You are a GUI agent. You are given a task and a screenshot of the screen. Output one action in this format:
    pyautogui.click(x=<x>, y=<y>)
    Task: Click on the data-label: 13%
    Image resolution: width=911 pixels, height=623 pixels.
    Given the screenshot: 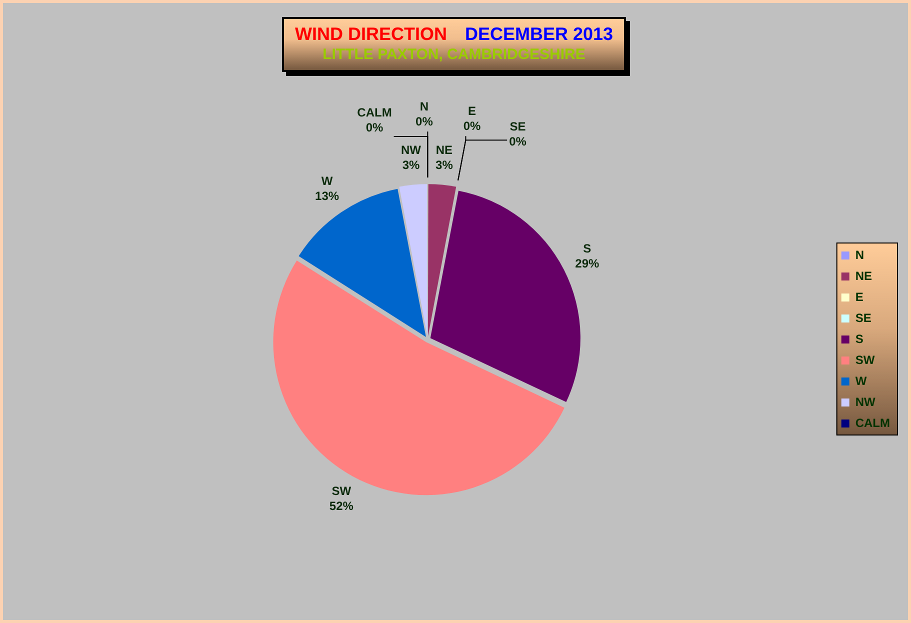 What is the action you would take?
    pyautogui.click(x=327, y=195)
    